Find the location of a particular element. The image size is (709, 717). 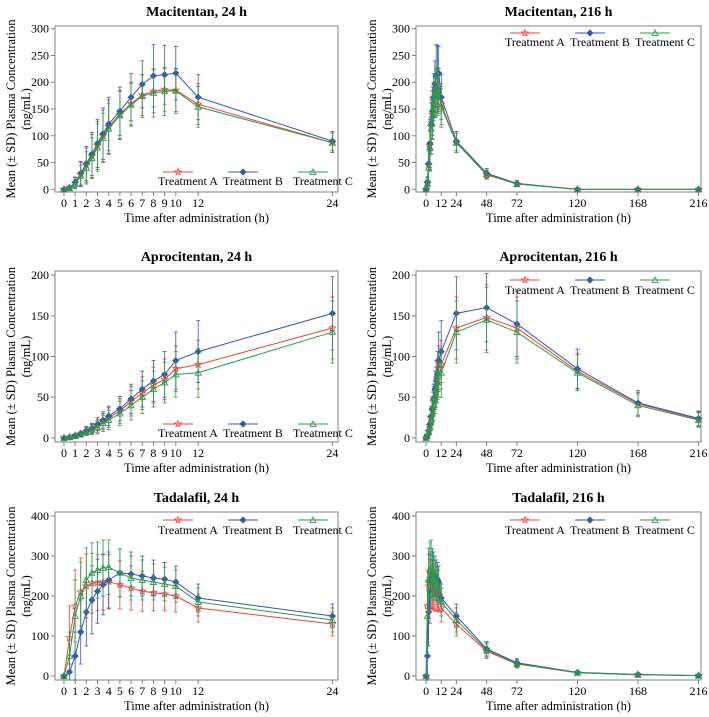

legend-label: Treatment A is located at coordinates (535, 530).